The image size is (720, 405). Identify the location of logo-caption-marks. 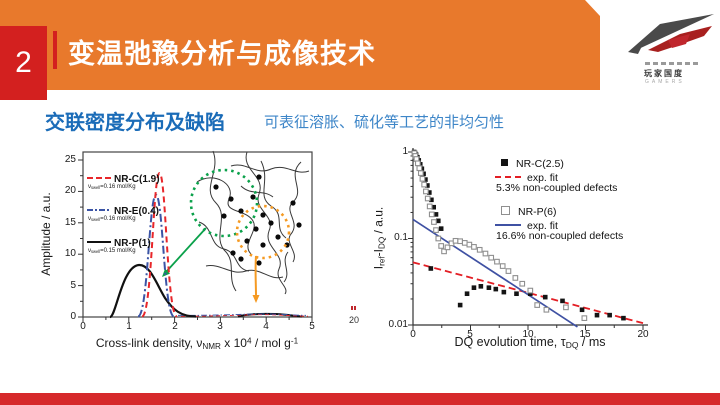
(673, 63).